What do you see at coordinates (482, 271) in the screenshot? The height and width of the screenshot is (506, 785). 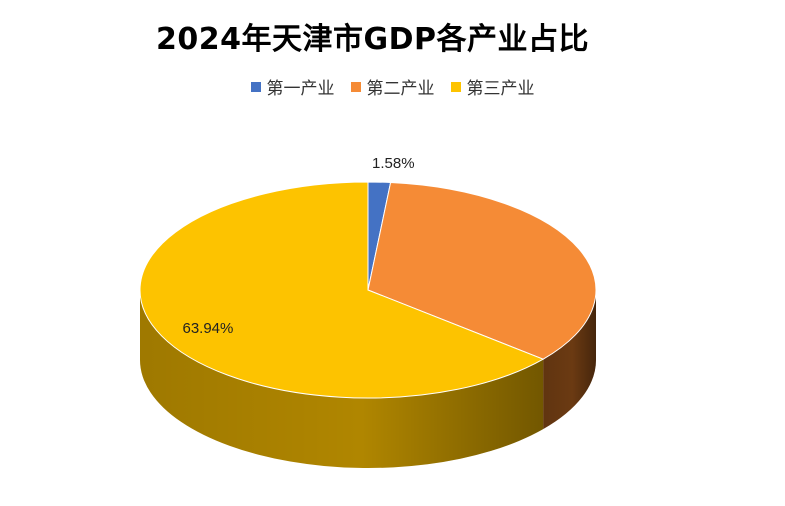 I see `pie-slice-secondary` at bounding box center [482, 271].